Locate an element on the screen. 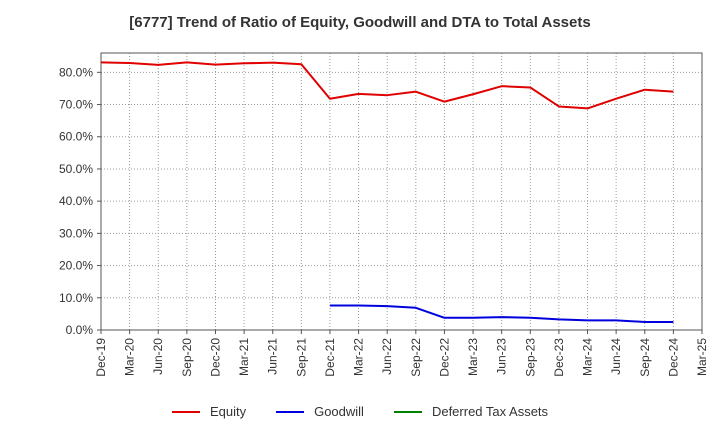 Image resolution: width=720 pixels, height=440 pixels. x-tick-label: Mar-24 is located at coordinates (588, 357).